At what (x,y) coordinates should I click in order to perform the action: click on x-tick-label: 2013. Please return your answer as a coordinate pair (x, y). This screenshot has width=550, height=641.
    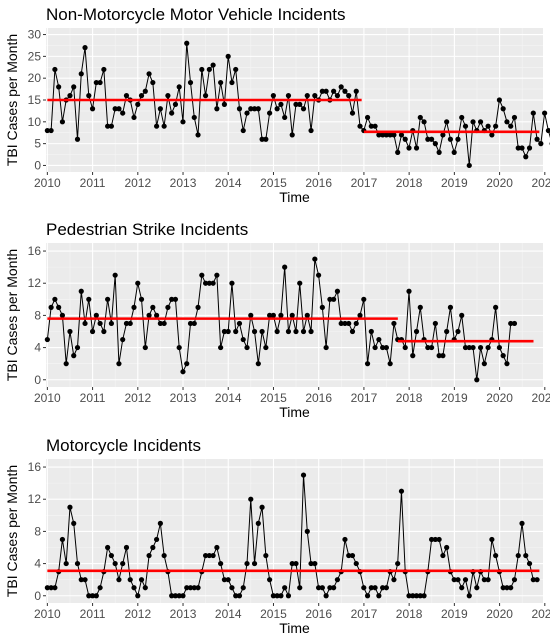
    Looking at the image, I should click on (183, 614).